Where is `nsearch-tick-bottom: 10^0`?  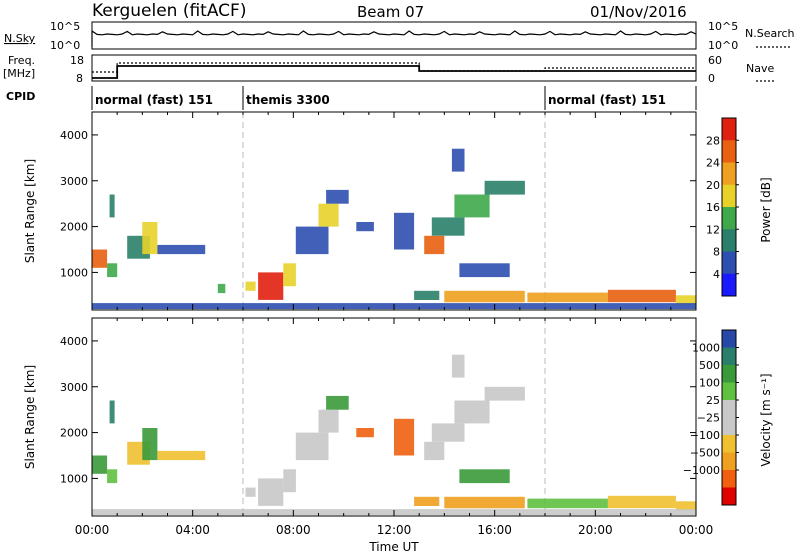
nsearch-tick-bottom: 10^0 is located at coordinates (723, 45).